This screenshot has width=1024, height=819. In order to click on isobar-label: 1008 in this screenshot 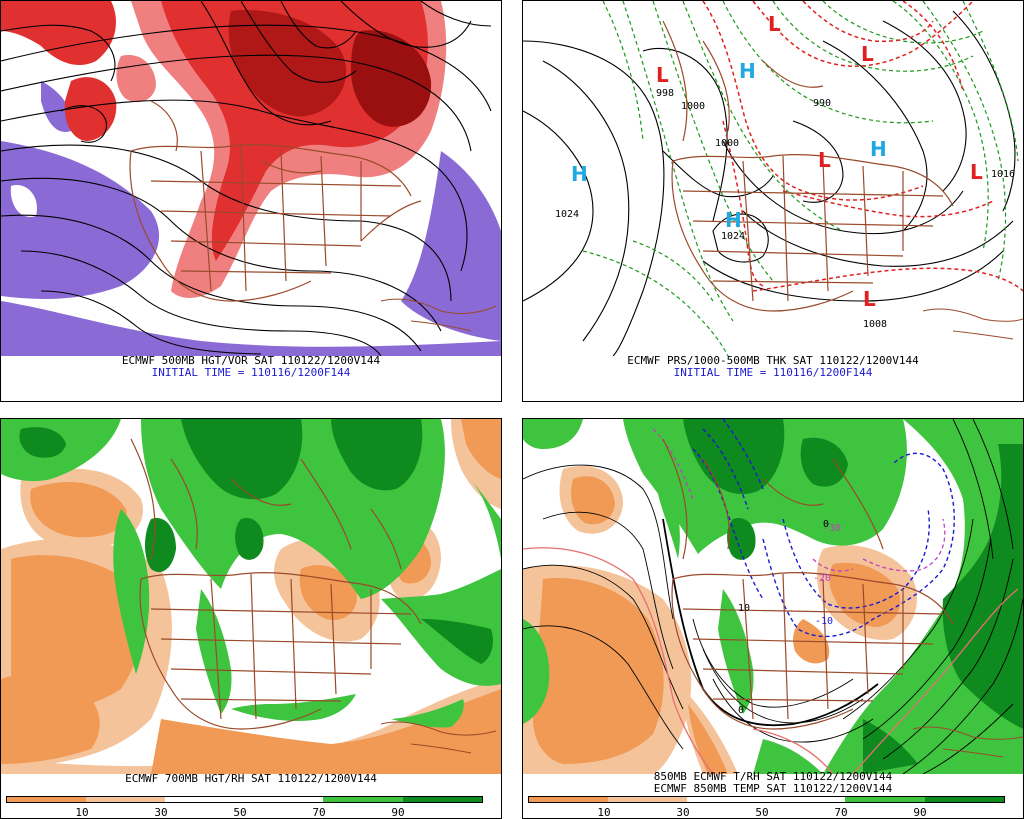, I will do `click(875, 324)`.